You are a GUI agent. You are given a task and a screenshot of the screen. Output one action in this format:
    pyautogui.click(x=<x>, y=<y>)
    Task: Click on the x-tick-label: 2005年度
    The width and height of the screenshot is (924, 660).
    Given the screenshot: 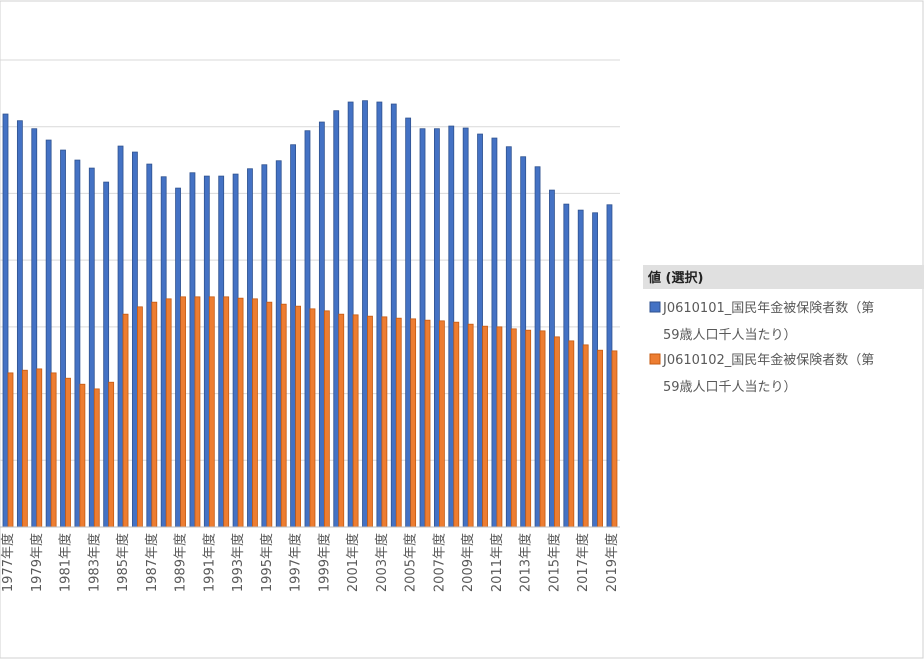 What is the action you would take?
    pyautogui.click(x=411, y=562)
    